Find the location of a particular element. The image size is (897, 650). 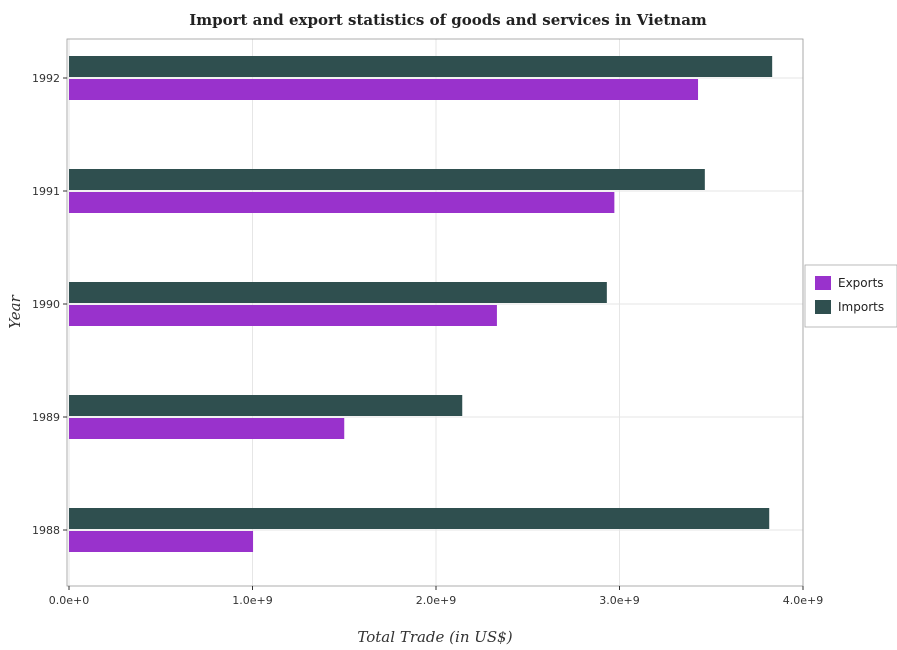

y-tick-label: 1991 is located at coordinates (46, 191).